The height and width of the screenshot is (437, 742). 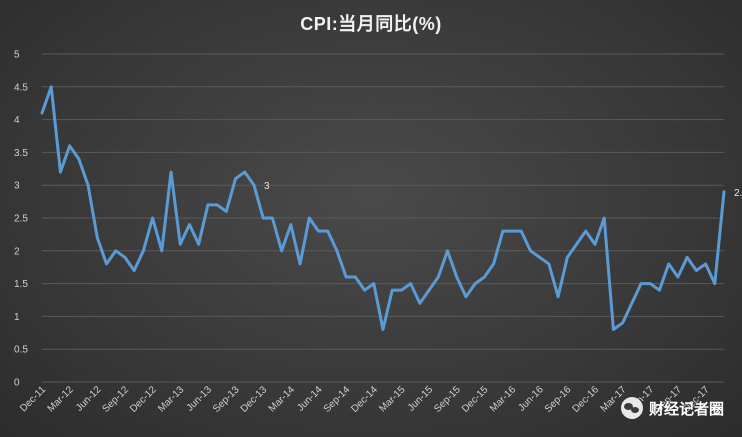 I want to click on wechat-icon, so click(x=631, y=408).